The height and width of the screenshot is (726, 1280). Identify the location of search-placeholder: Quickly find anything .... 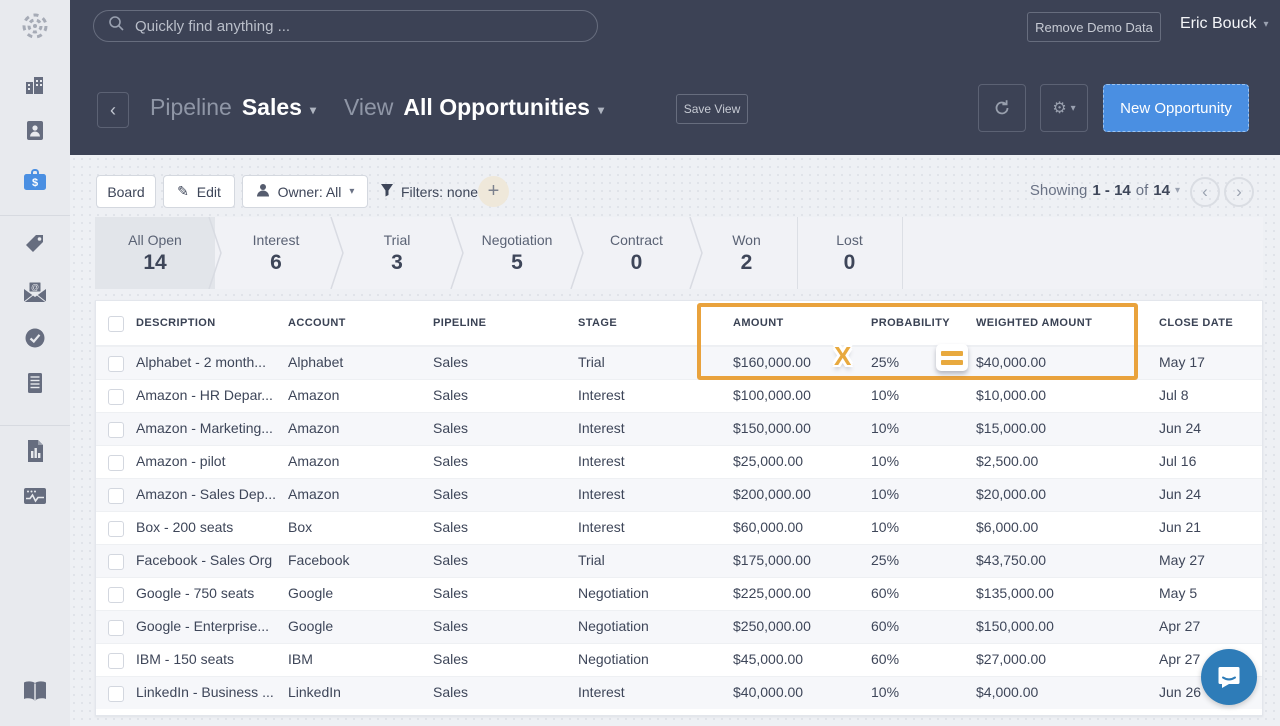
(213, 26).